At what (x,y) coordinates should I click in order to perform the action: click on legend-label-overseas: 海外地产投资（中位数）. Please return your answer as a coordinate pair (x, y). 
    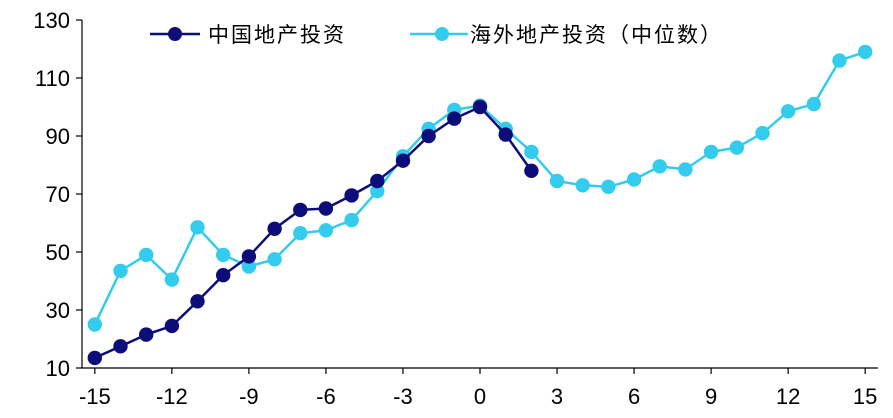
    Looking at the image, I should click on (596, 35).